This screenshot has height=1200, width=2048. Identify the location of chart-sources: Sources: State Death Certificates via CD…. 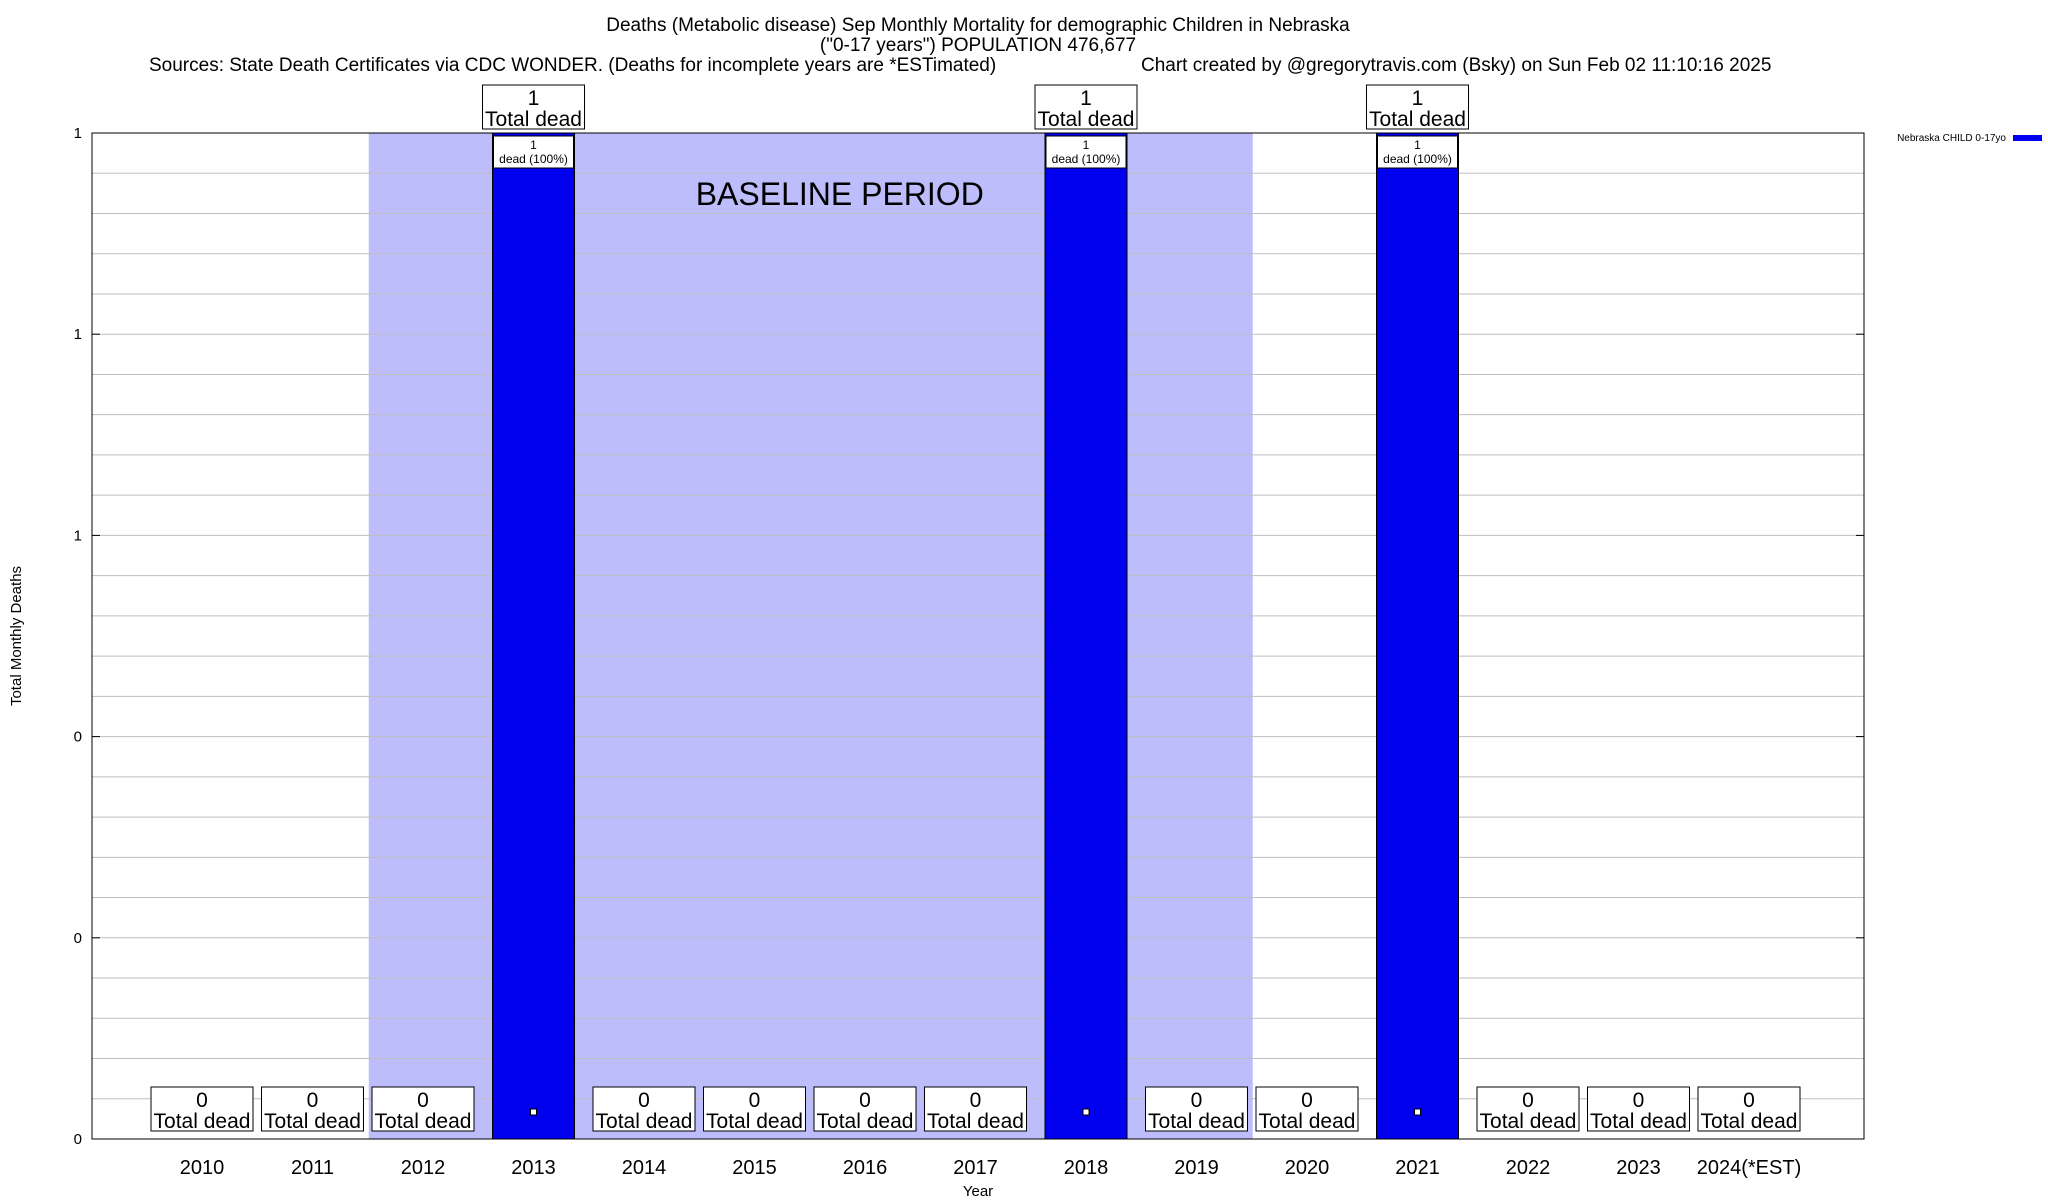
(572, 65).